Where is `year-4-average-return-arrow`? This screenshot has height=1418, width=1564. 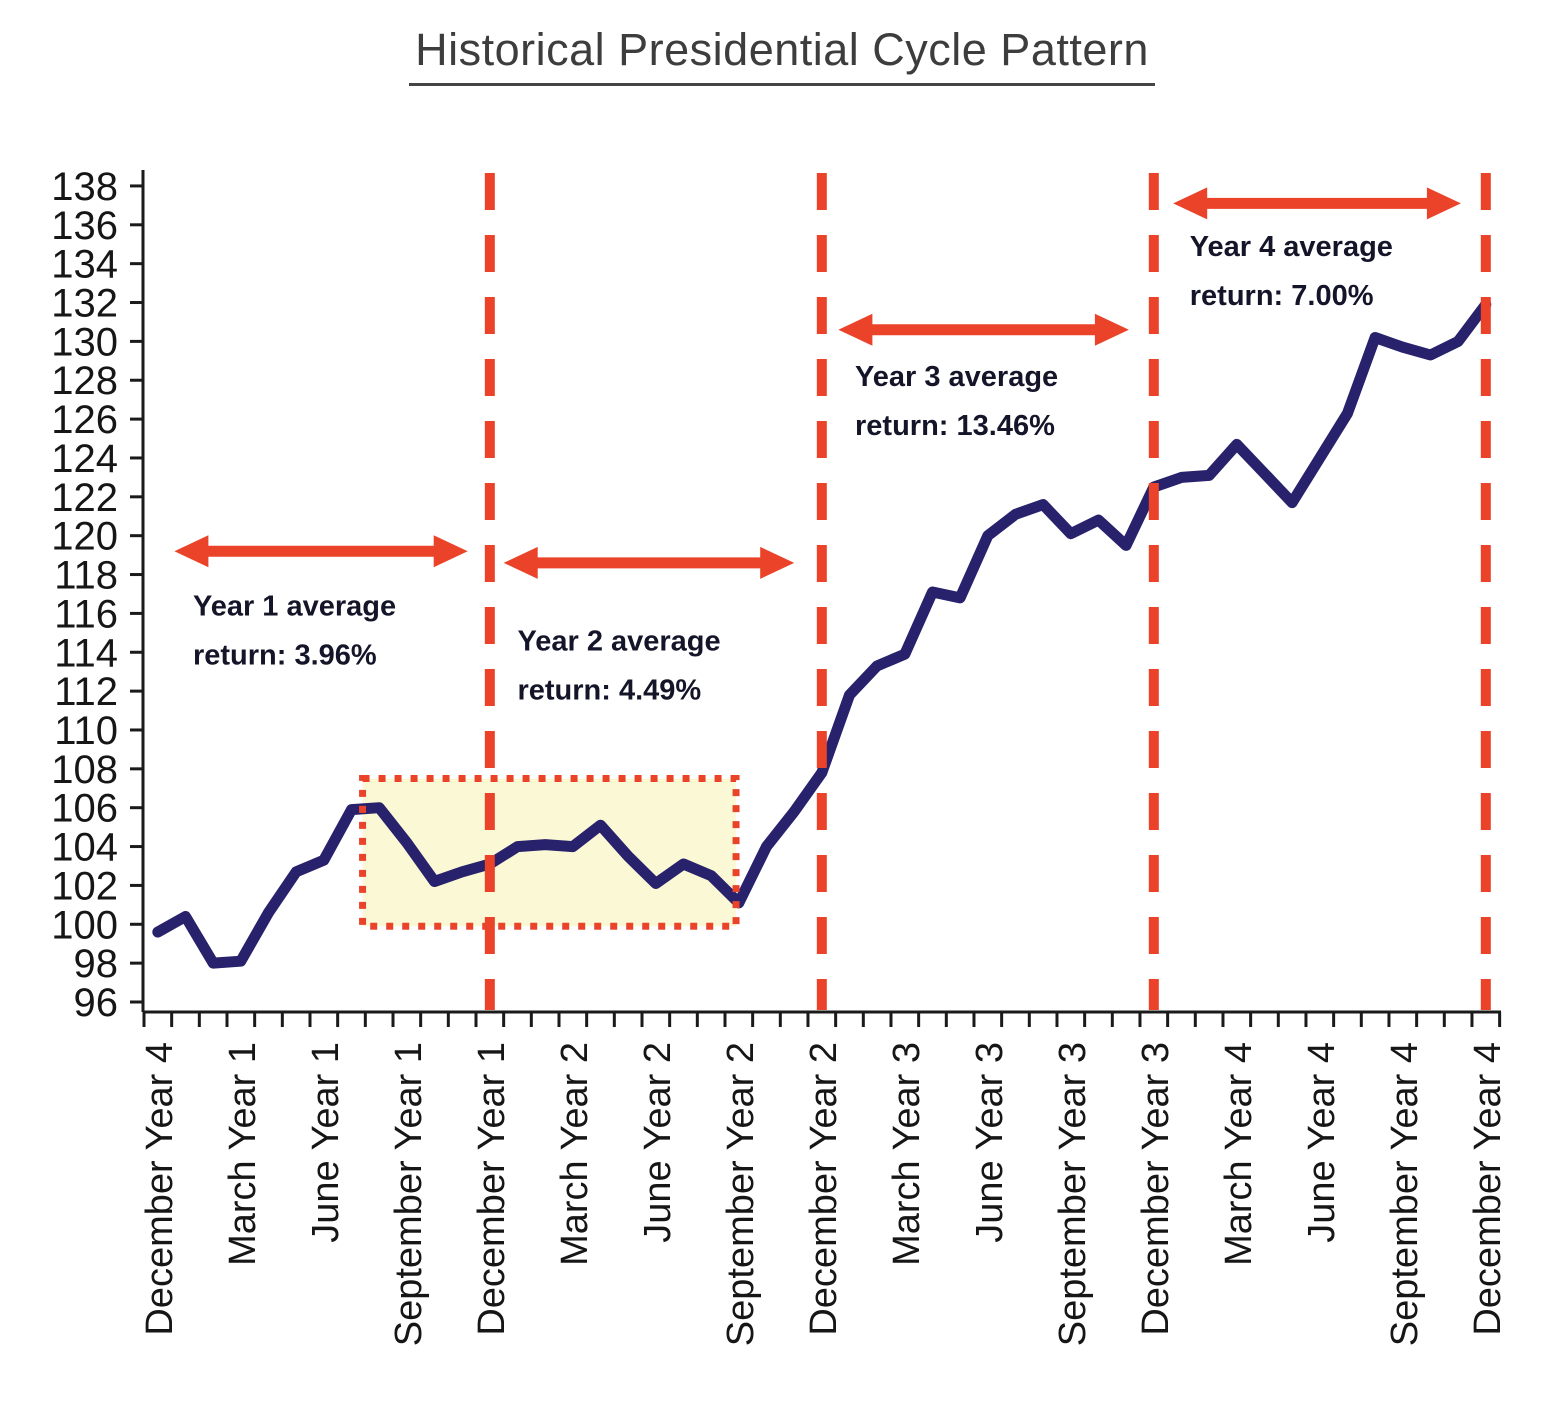 year-4-average-return-arrow is located at coordinates (1317, 203).